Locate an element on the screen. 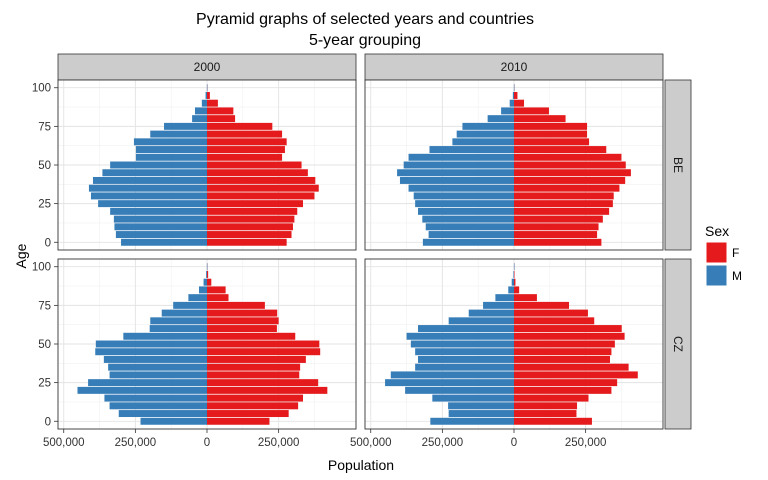  legend-swatch-m is located at coordinates (716, 275).